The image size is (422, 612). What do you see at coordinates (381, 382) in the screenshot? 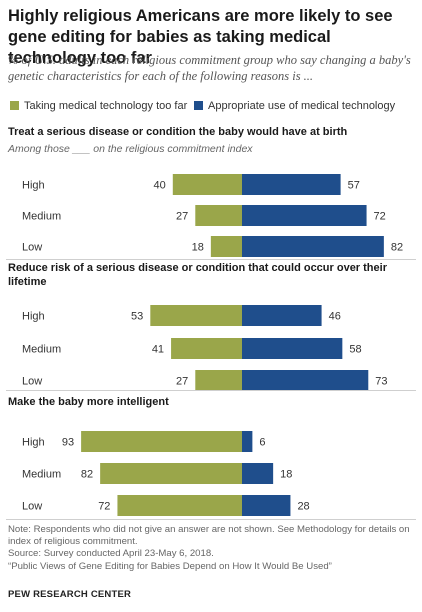
I see `data-label-appropriate: 73` at bounding box center [381, 382].